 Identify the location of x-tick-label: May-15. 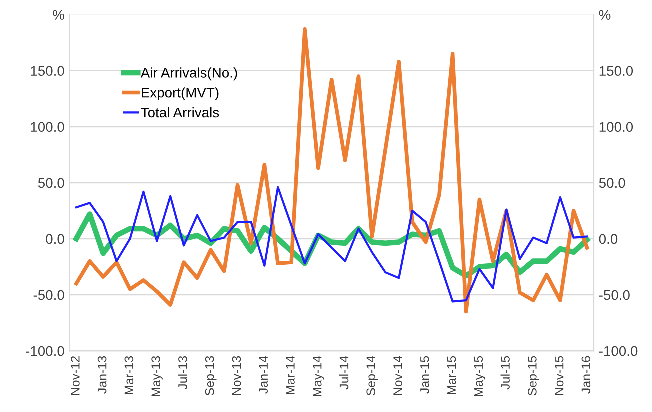
(480, 376).